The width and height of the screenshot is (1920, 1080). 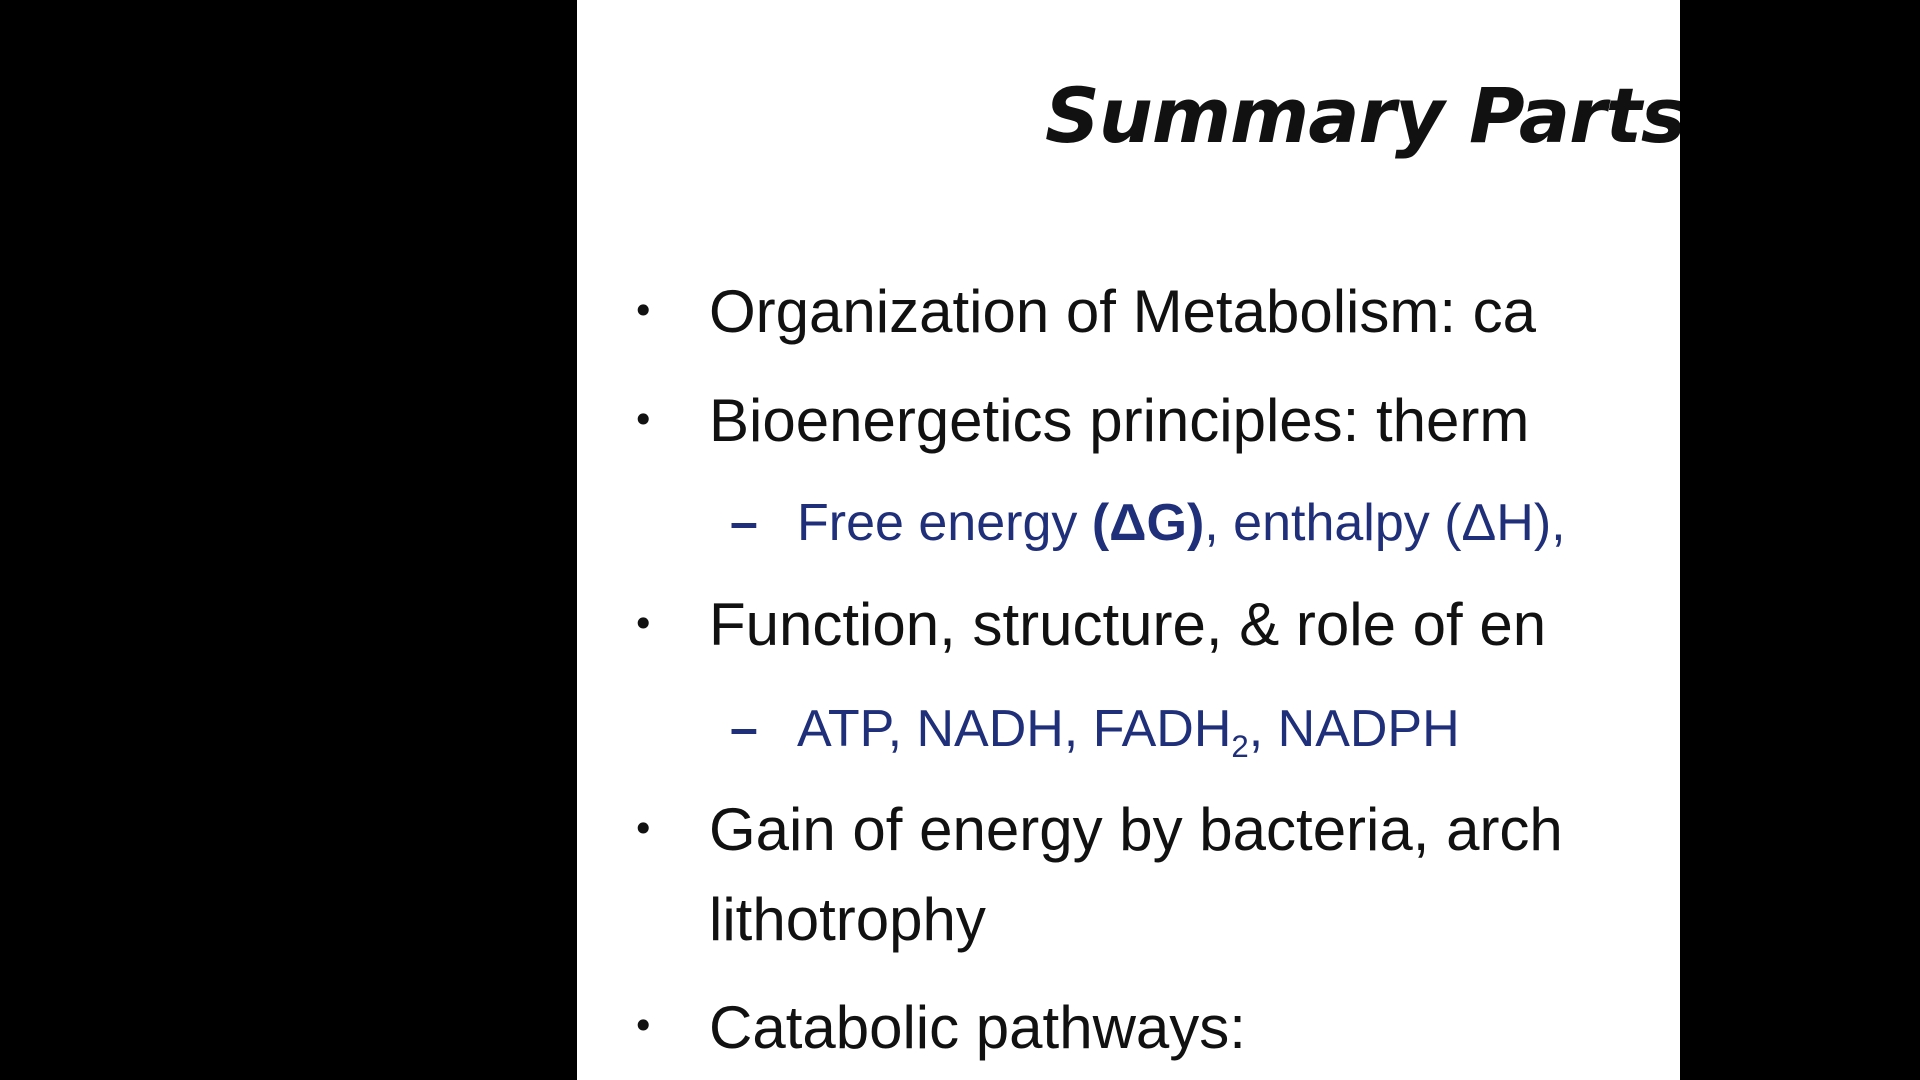 I want to click on bullet-text-continuation: lithotrophy, so click(x=847, y=919).